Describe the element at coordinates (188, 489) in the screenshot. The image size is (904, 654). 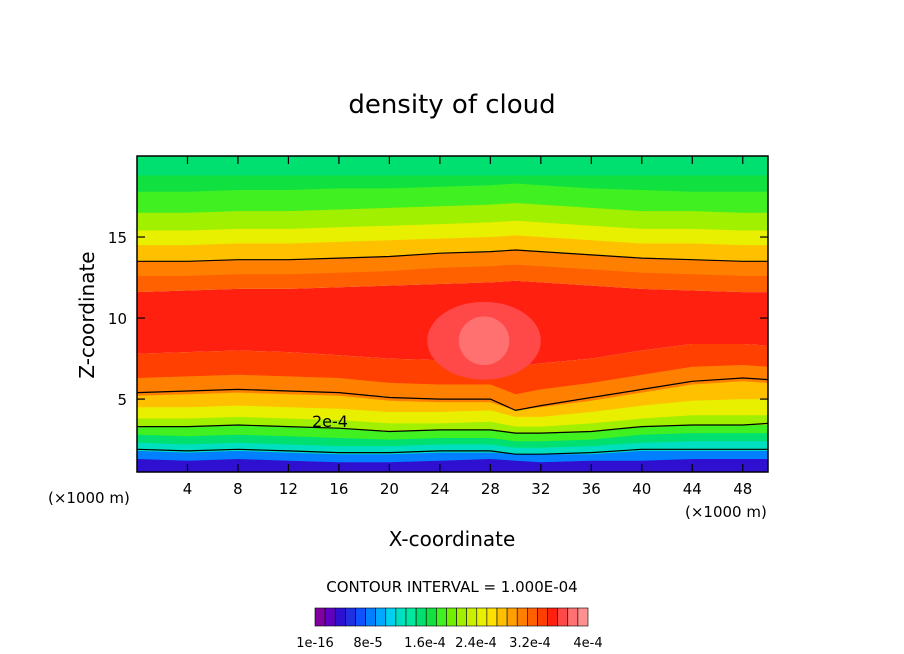
I see `x-tick-label: 4` at that location.